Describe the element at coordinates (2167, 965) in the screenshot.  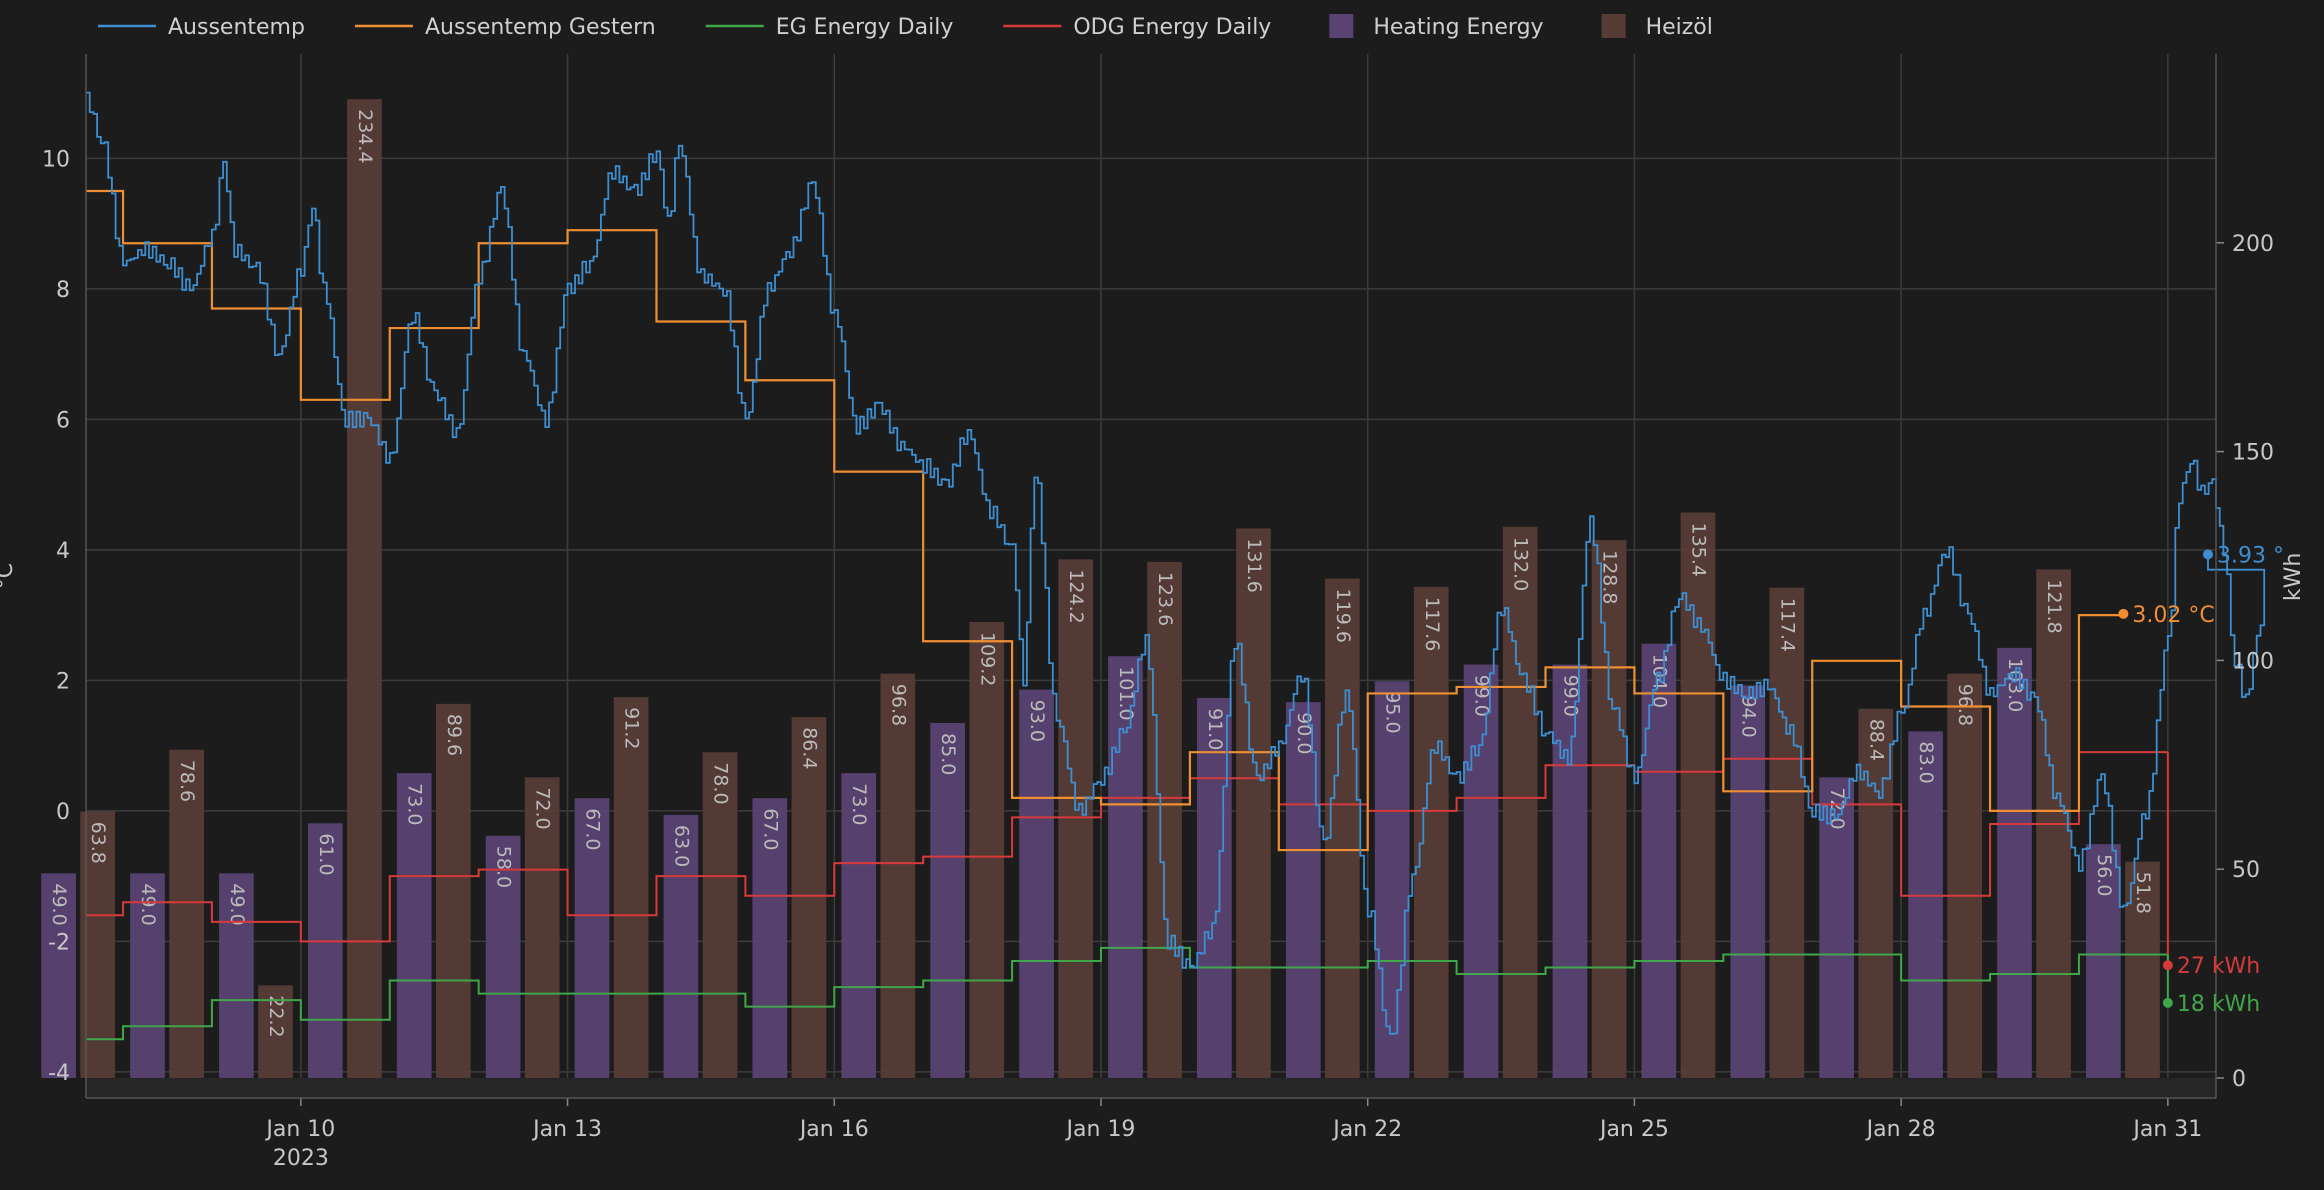
I see `odg-energy-end-marker` at that location.